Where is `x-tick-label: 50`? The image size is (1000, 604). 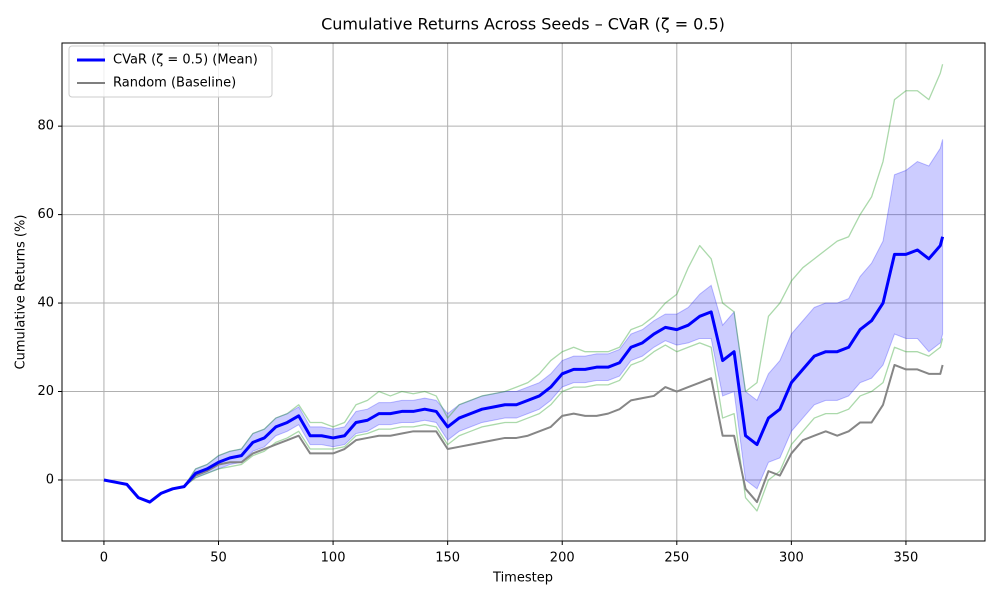
x-tick-label: 50 is located at coordinates (218, 558).